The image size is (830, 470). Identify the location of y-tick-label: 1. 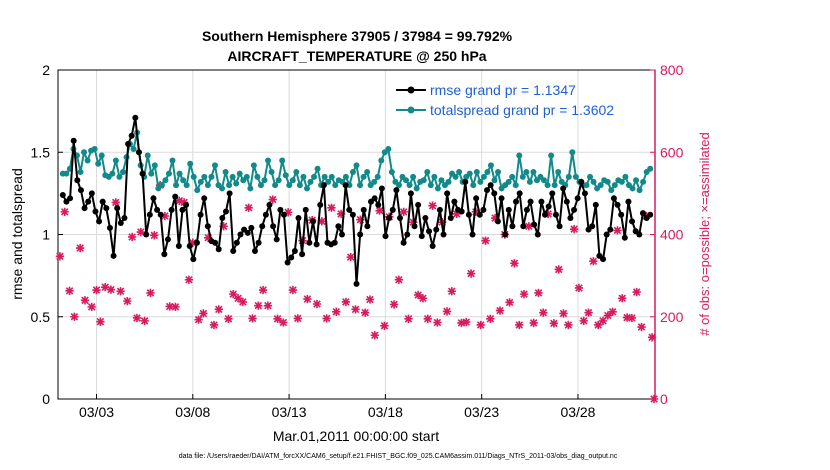
(46, 235).